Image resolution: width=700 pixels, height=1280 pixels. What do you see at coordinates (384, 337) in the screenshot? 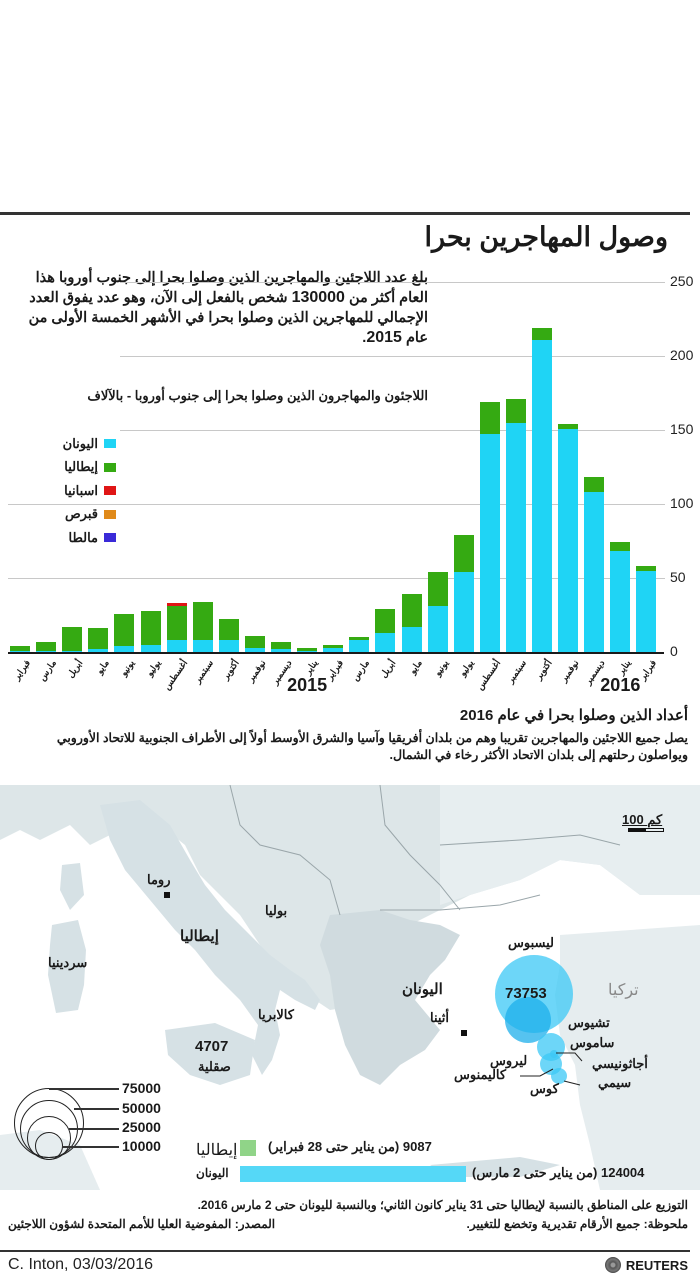
I see `intro-year: 2015` at bounding box center [384, 337].